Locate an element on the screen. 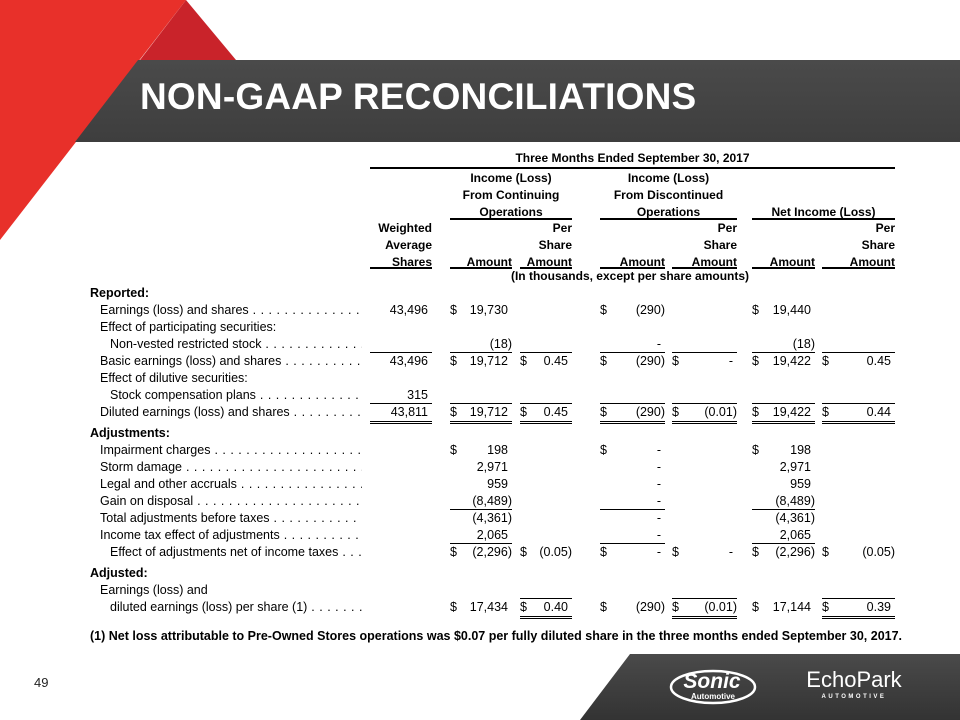 This screenshot has width=960, height=720. row-label: Adjusted: is located at coordinates (119, 573).